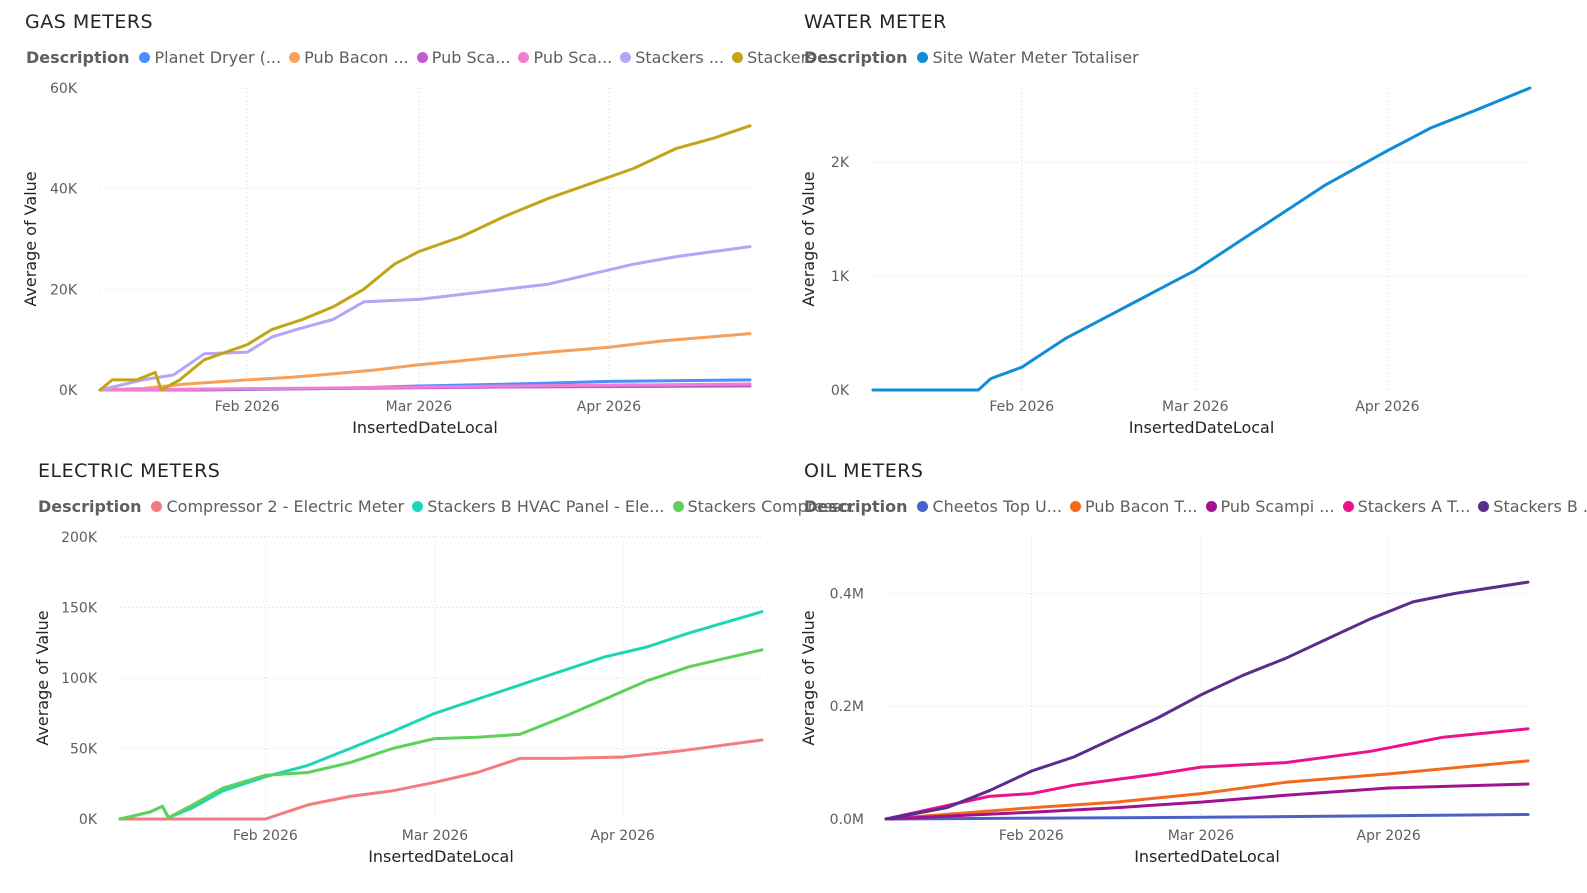  What do you see at coordinates (864, 471) in the screenshot?
I see `chart-title: OIL METERS` at bounding box center [864, 471].